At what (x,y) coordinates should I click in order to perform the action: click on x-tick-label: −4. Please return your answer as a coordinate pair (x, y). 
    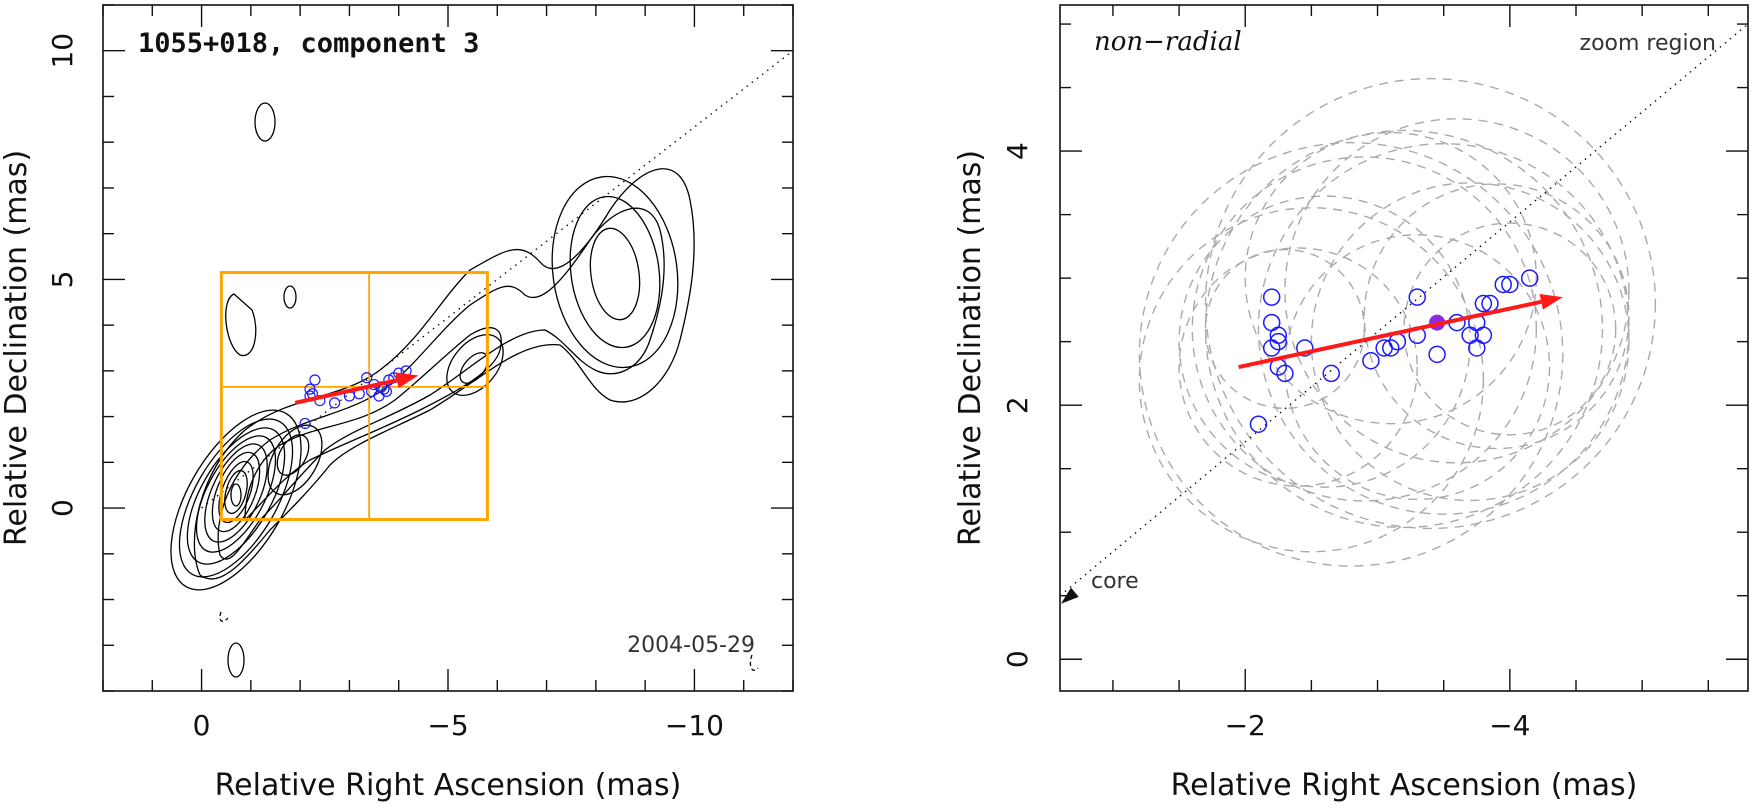
    Looking at the image, I should click on (1509, 725).